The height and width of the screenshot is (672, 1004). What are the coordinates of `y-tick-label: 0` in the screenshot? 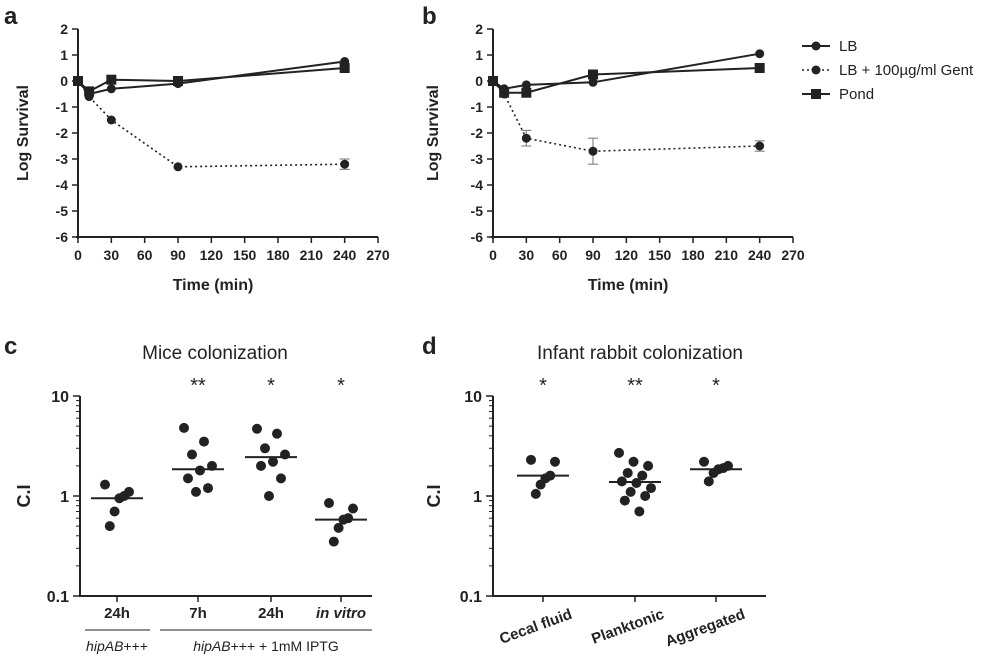 It's located at (64, 81).